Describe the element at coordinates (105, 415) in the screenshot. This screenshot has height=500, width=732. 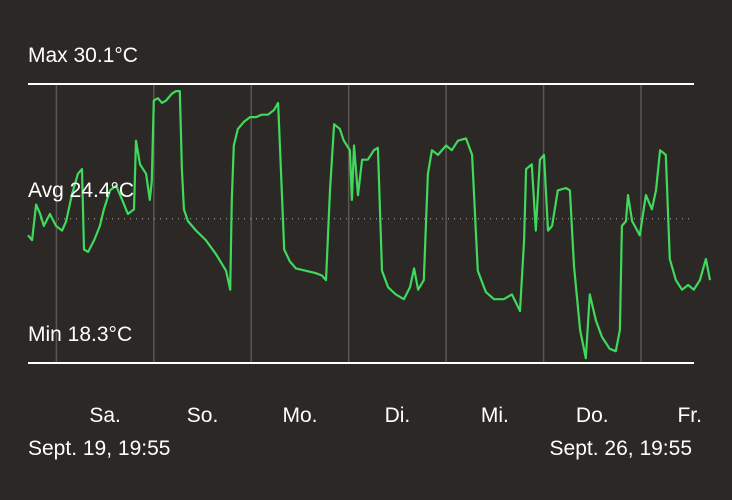
I see `x-tick-label: Sa.` at that location.